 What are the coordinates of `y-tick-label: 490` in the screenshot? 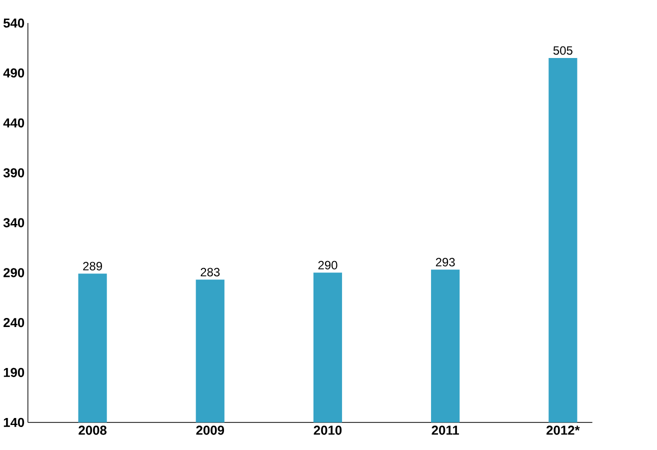 It's located at (13, 73).